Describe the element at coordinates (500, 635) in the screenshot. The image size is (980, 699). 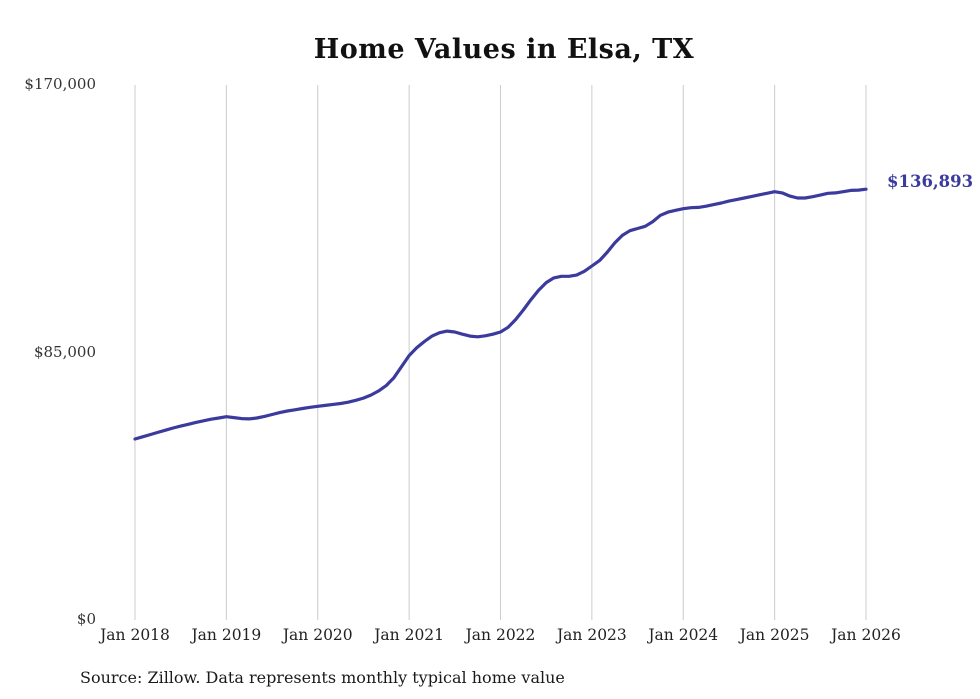
I see `x-tick-label: Jan 2022` at that location.